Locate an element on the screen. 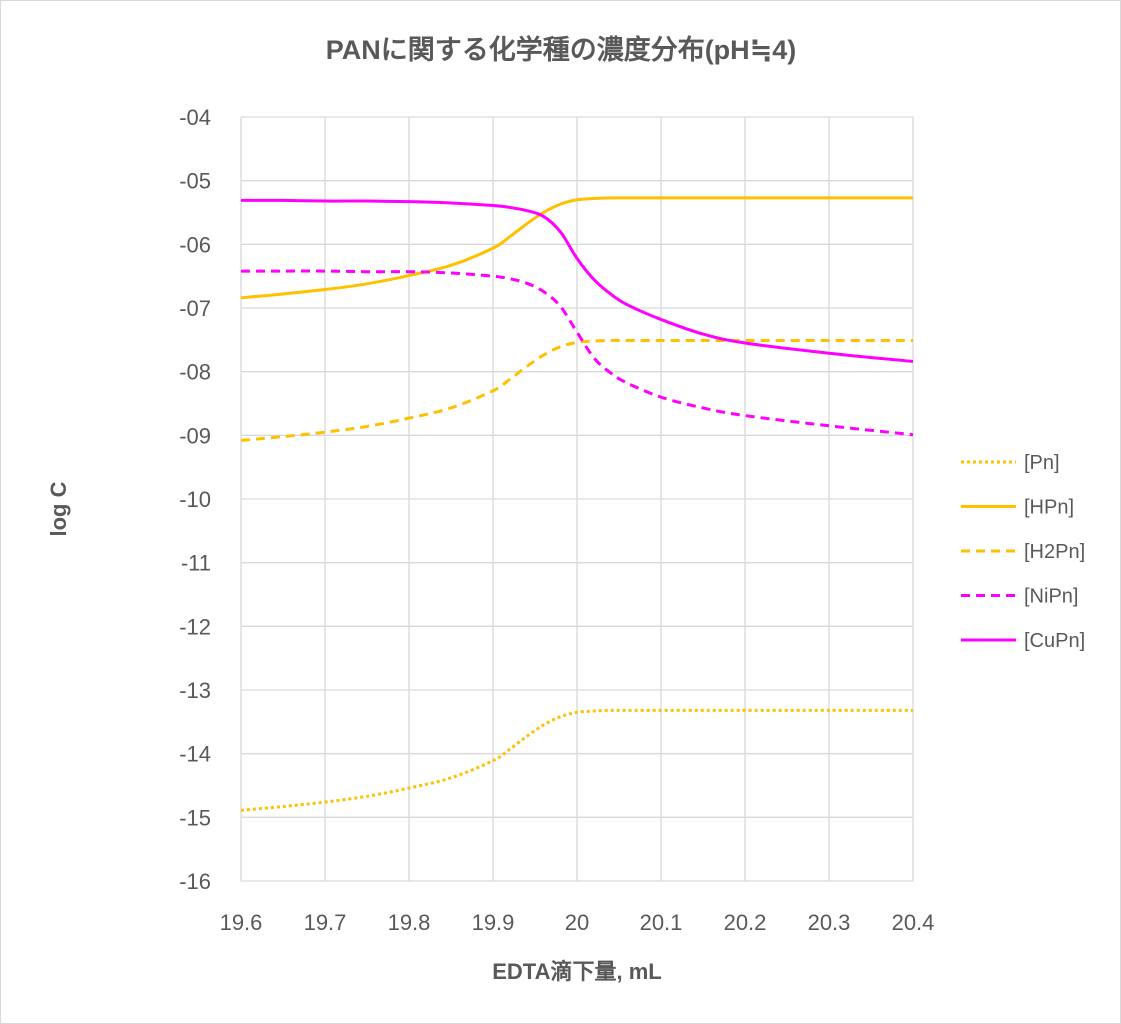 Image resolution: width=1121 pixels, height=1024 pixels. chart-title: PANに関する化学種の濃度分布(pH≒4) is located at coordinates (561, 49).